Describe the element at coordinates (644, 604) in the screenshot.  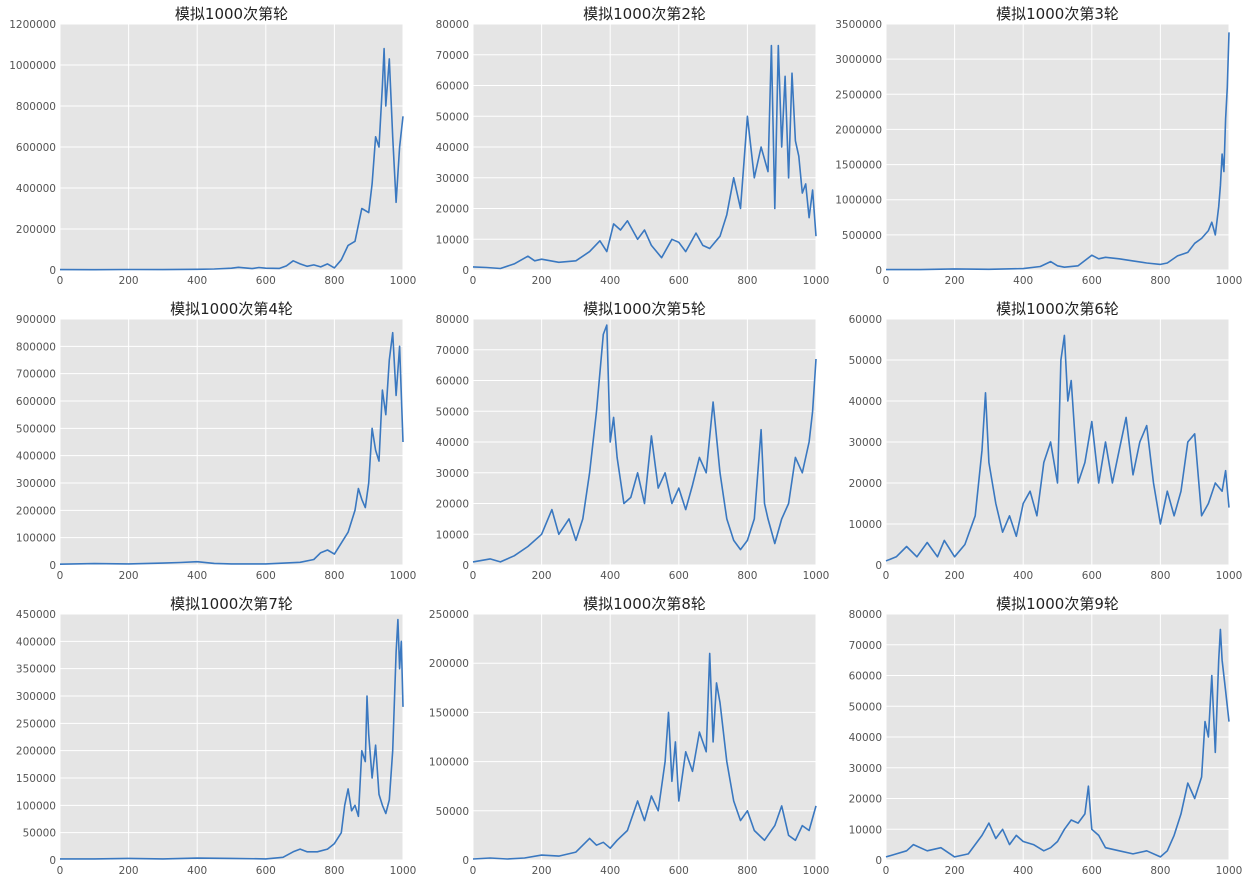
I see `subplot-title: 模拟1000次第8轮` at that location.